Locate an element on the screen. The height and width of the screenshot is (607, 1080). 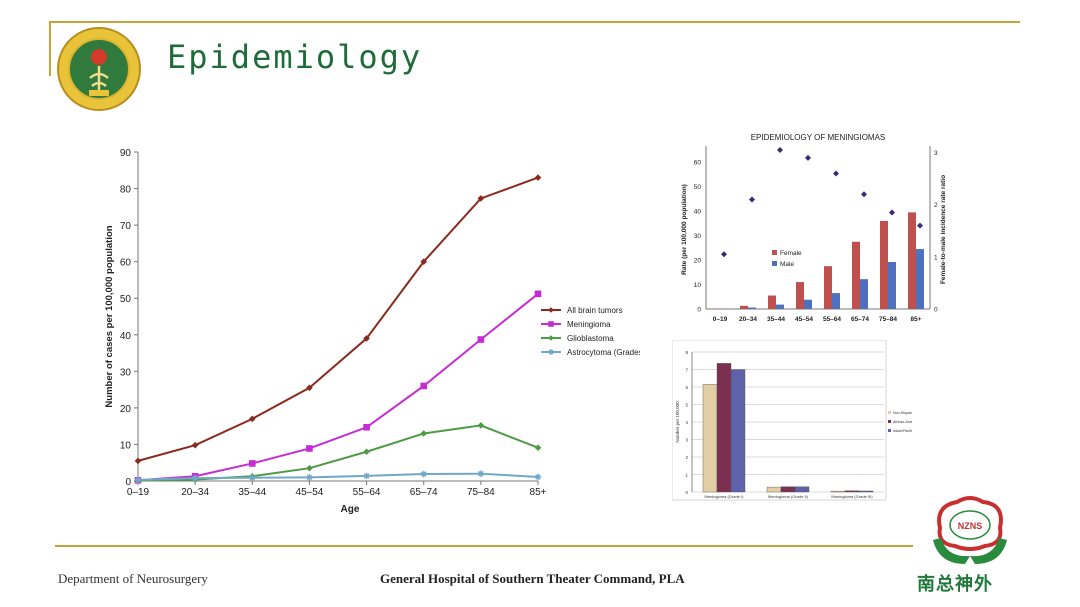
legend-label: All brain tumors is located at coordinates (595, 310).